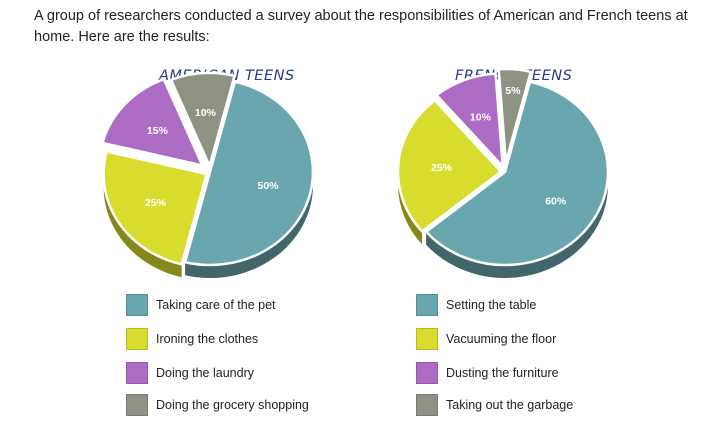  What do you see at coordinates (556, 202) in the screenshot?
I see `french-teens-value-label: 60%` at bounding box center [556, 202].